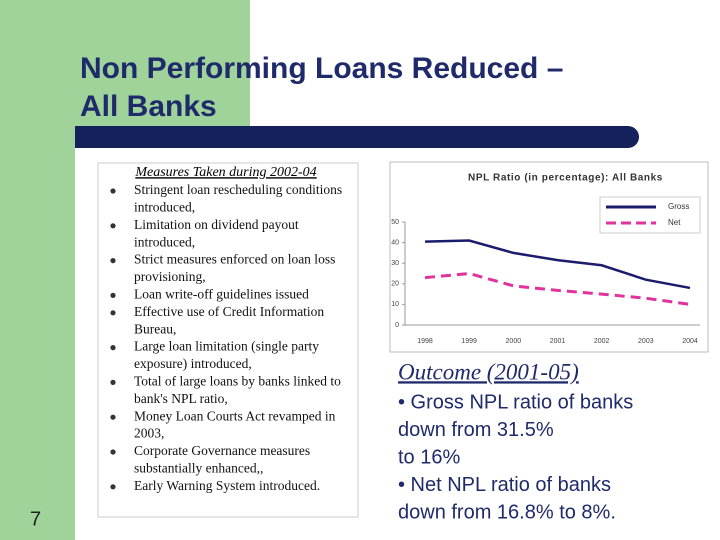 The width and height of the screenshot is (720, 540). What do you see at coordinates (234, 259) in the screenshot?
I see `bullet-text: Strict measures enforced on loan loss` at bounding box center [234, 259].